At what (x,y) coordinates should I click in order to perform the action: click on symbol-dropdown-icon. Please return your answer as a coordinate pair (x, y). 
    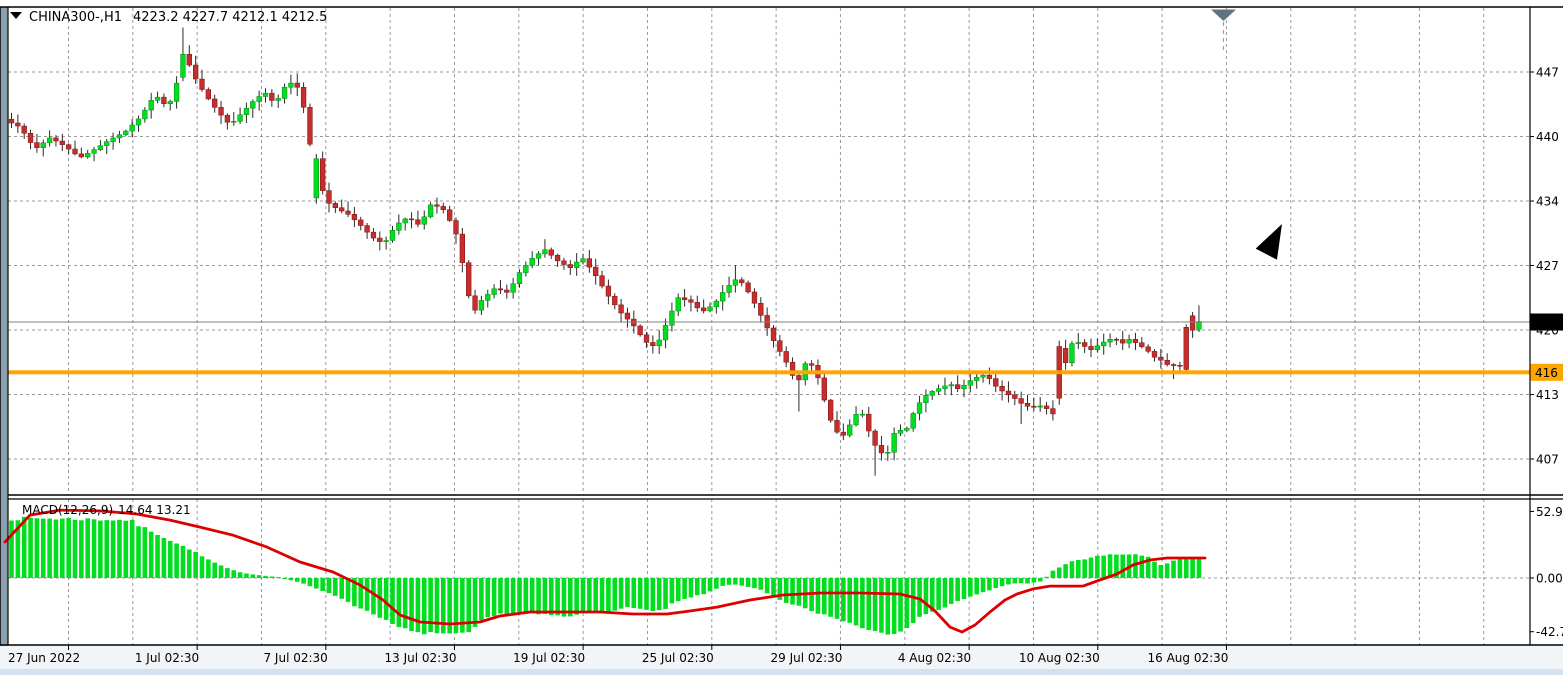
    Looking at the image, I should click on (16, 15).